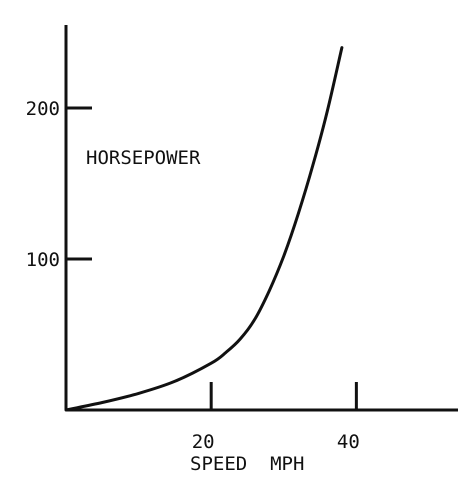 Image resolution: width=474 pixels, height=504 pixels. I want to click on y-tick-label: 200, so click(43, 109).